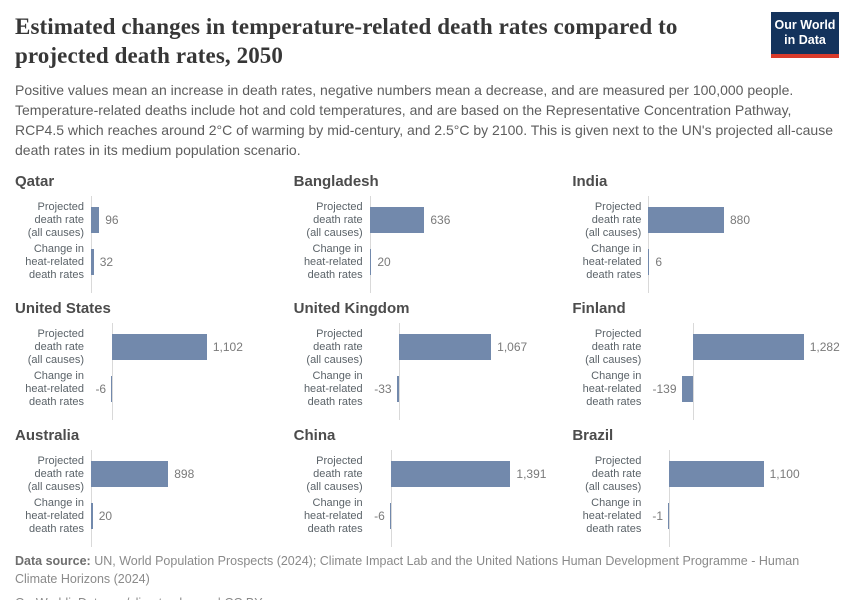 The height and width of the screenshot is (600, 850). I want to click on bar-plot: 20, so click(184, 516).